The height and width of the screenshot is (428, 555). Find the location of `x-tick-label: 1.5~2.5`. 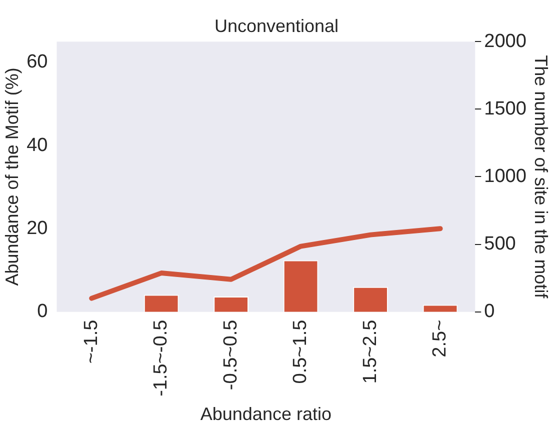

x-tick-label: 1.5~2.5 is located at coordinates (370, 352).